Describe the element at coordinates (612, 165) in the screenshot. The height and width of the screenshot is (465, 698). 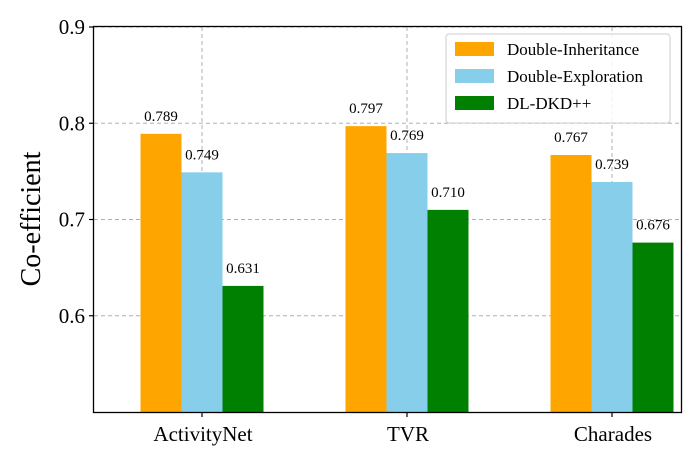
I see `data-label: 0.739` at that location.